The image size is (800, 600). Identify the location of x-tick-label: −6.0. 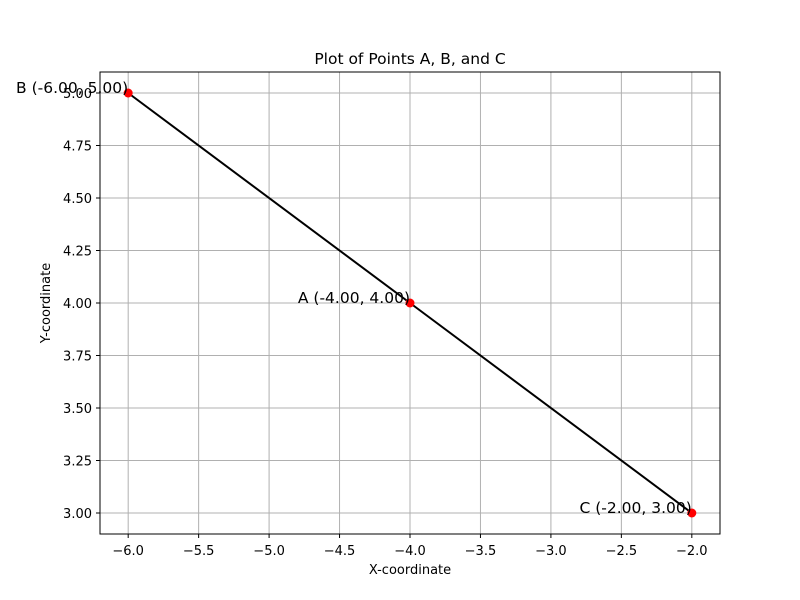
(128, 551).